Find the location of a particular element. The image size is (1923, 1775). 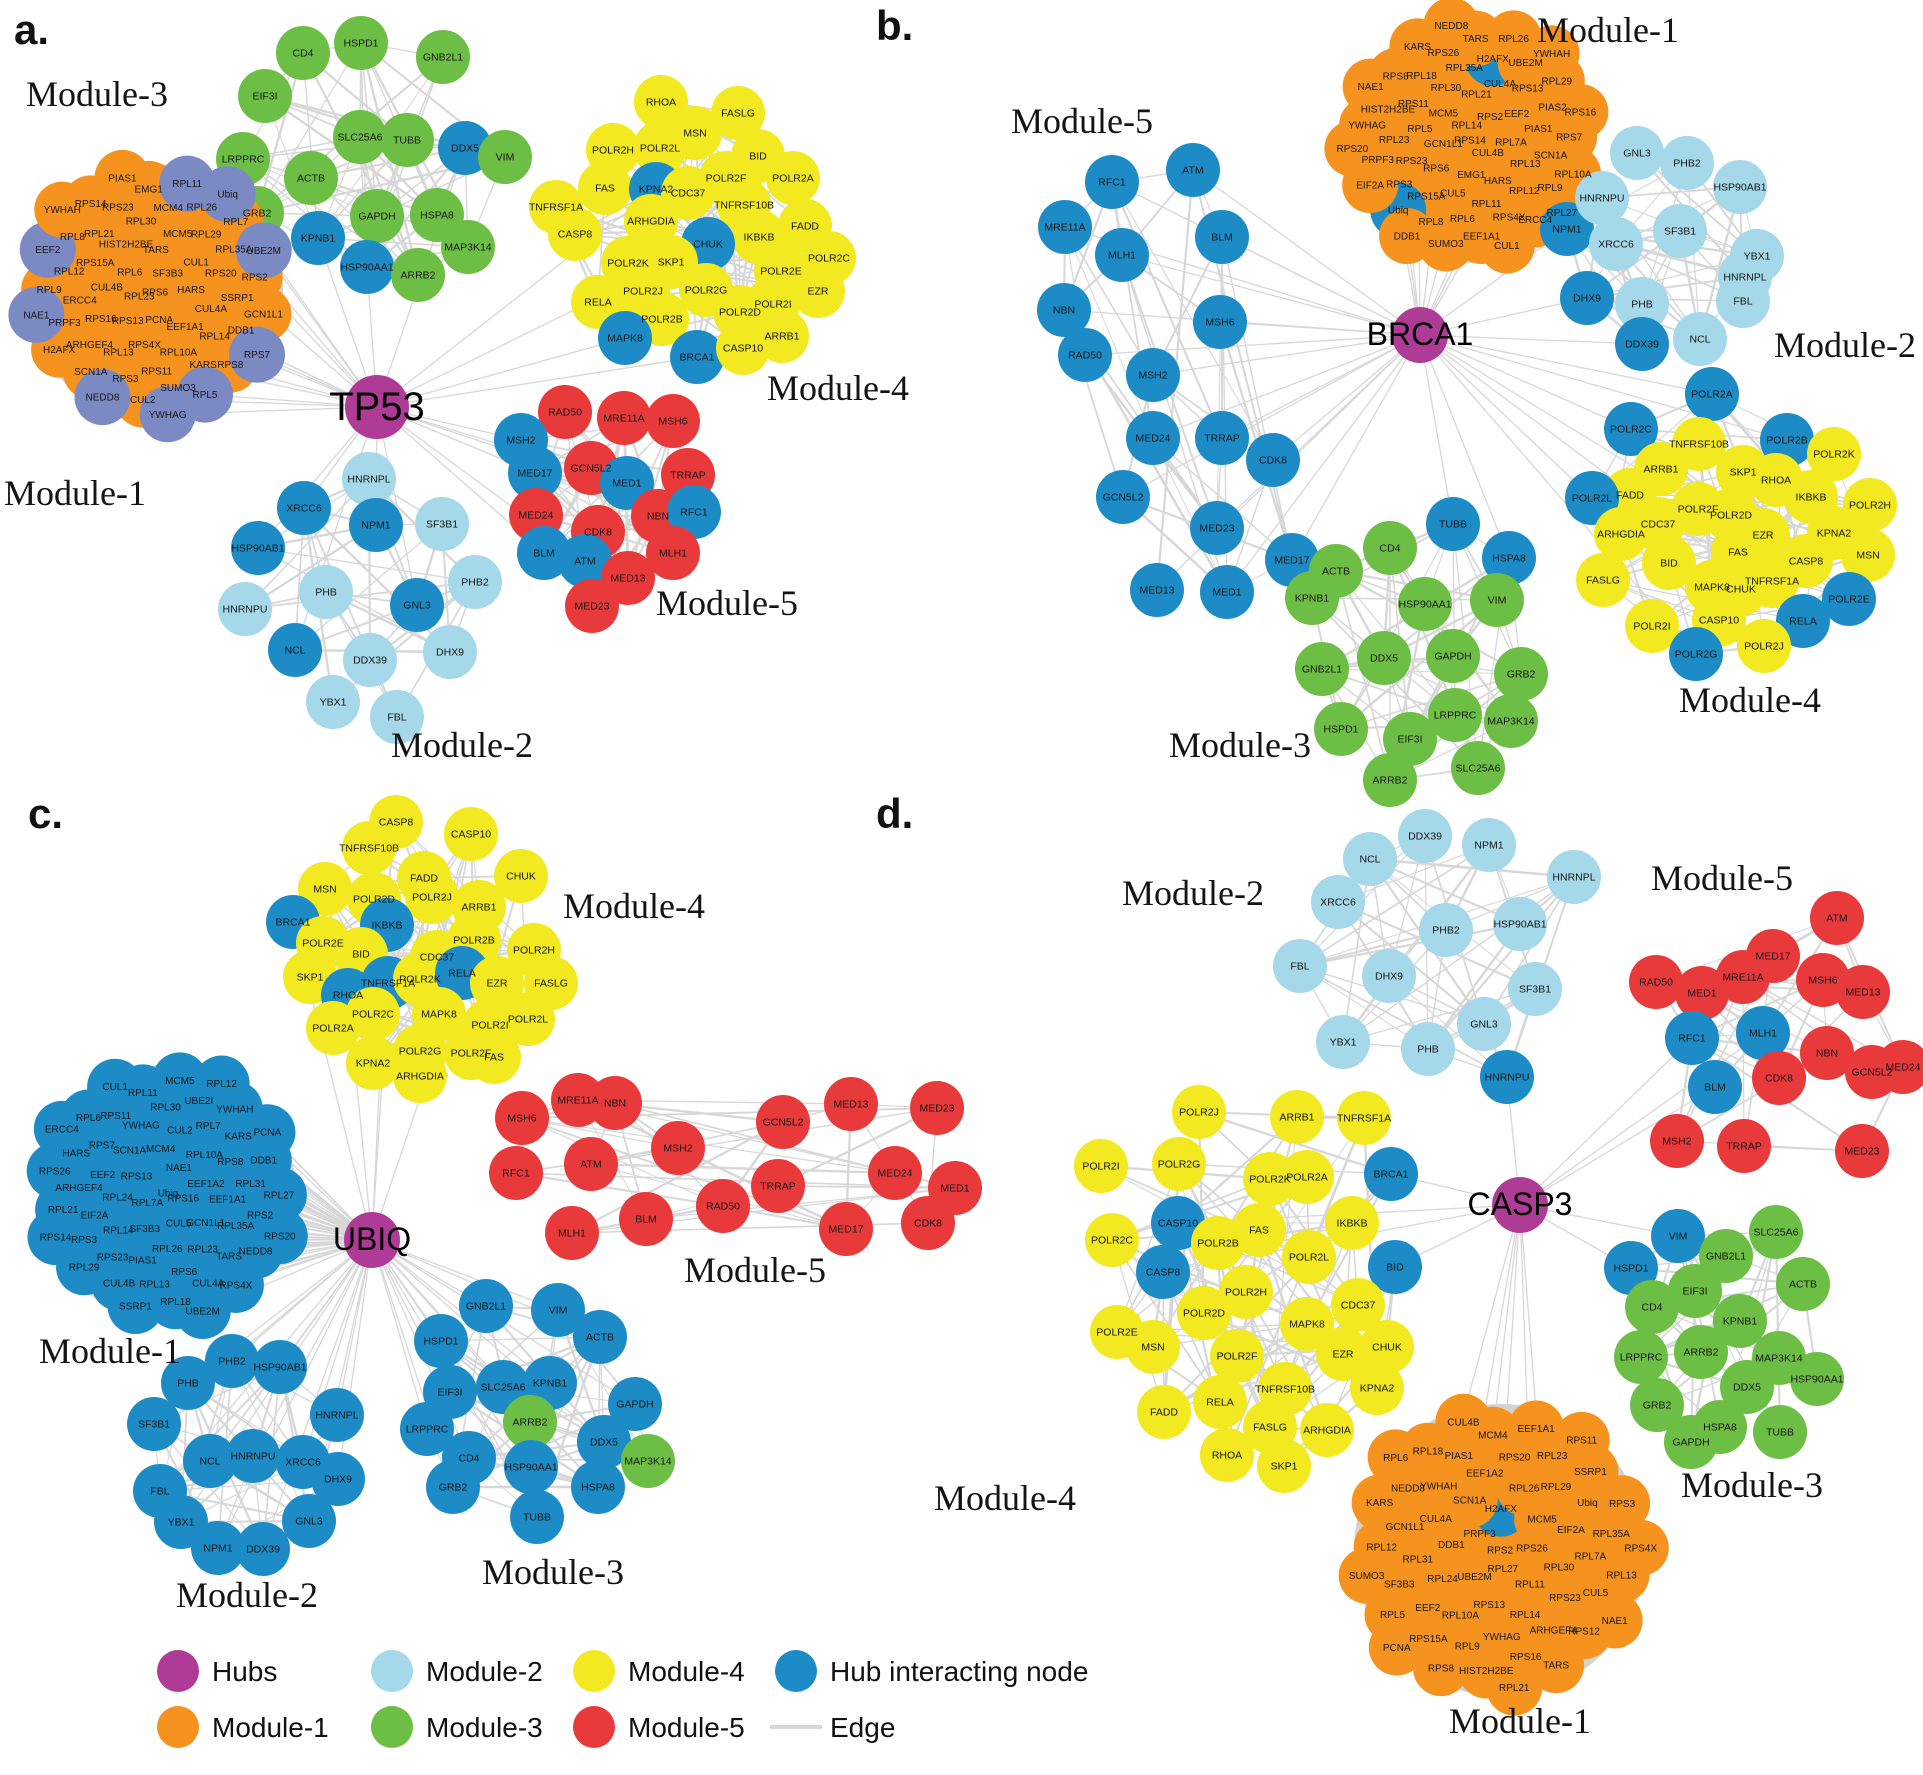

hub-node-BRCA1 is located at coordinates (1420, 335).